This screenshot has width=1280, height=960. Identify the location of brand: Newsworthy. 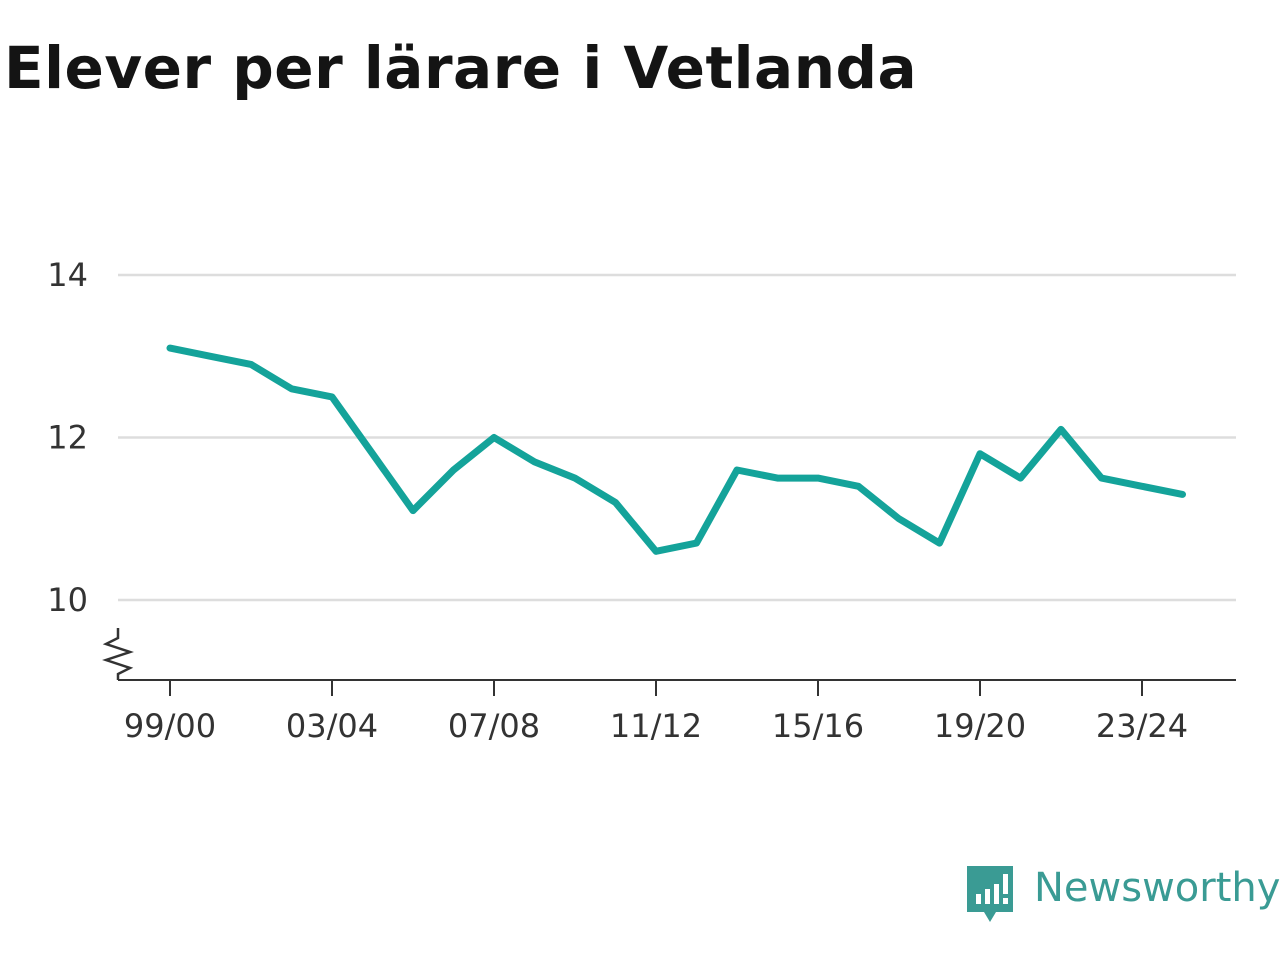
(1122, 895).